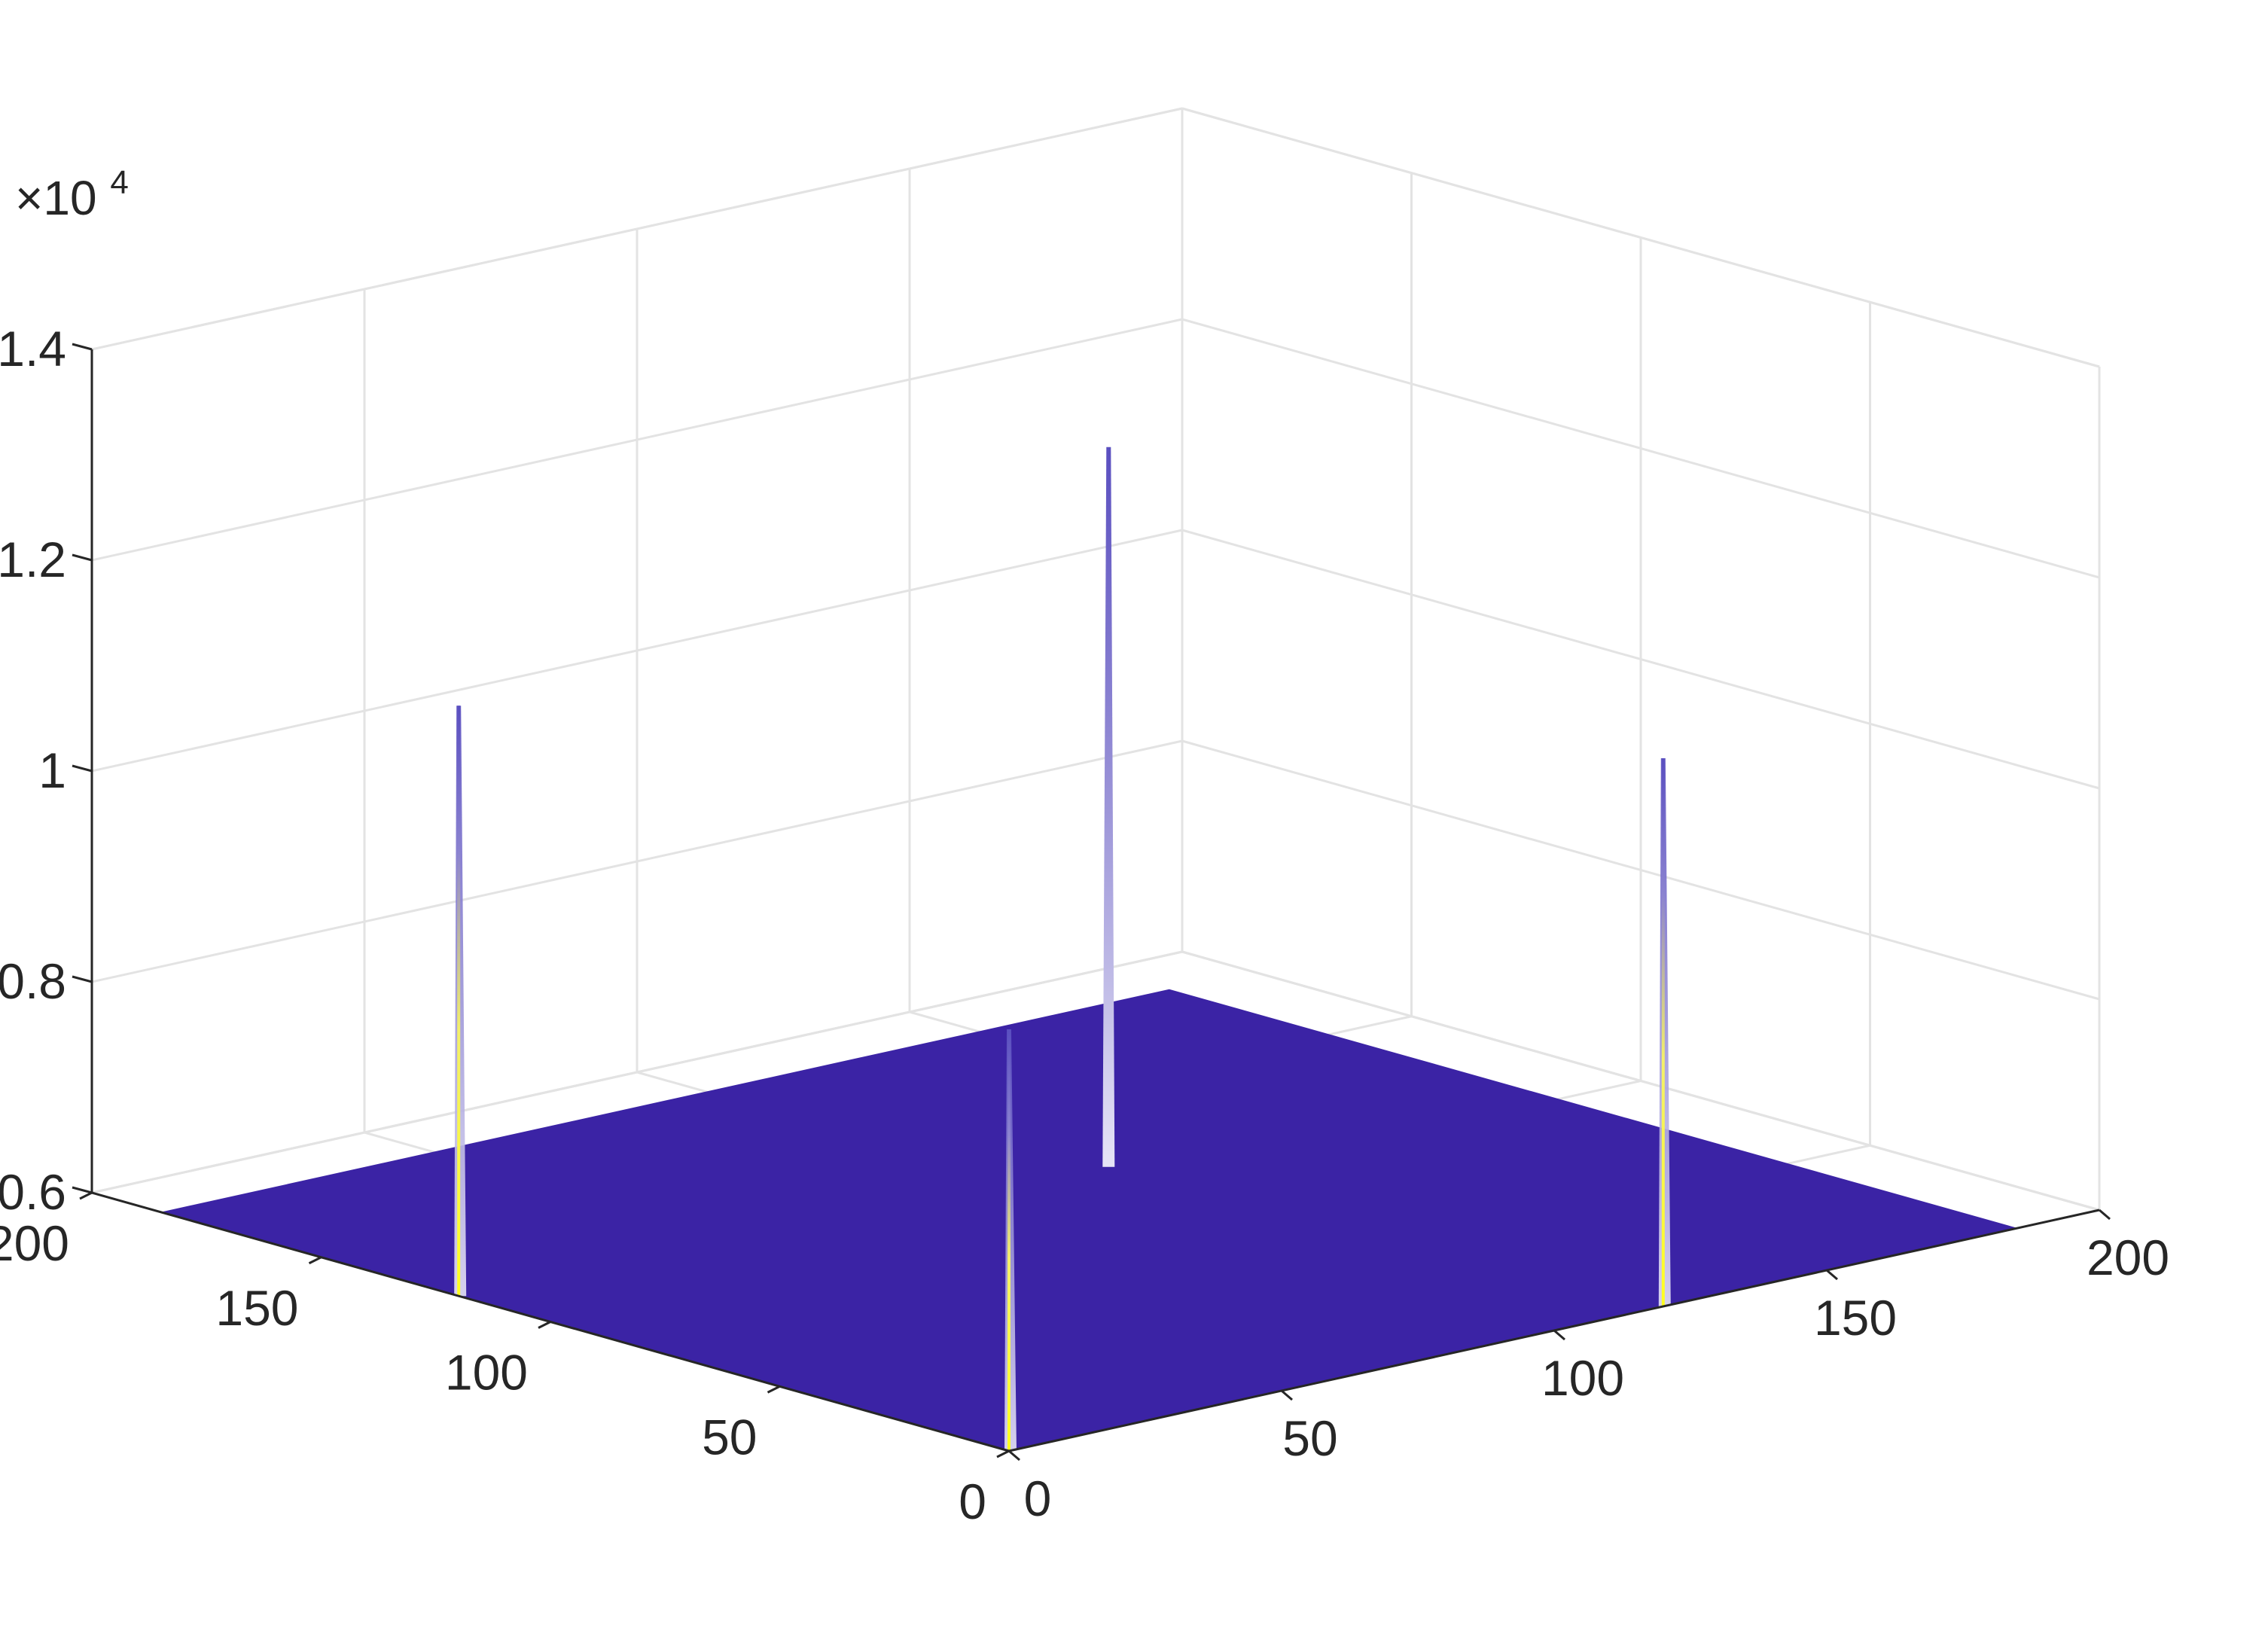  What do you see at coordinates (2128, 1257) in the screenshot?
I see `x-tick-label-4: 200` at bounding box center [2128, 1257].